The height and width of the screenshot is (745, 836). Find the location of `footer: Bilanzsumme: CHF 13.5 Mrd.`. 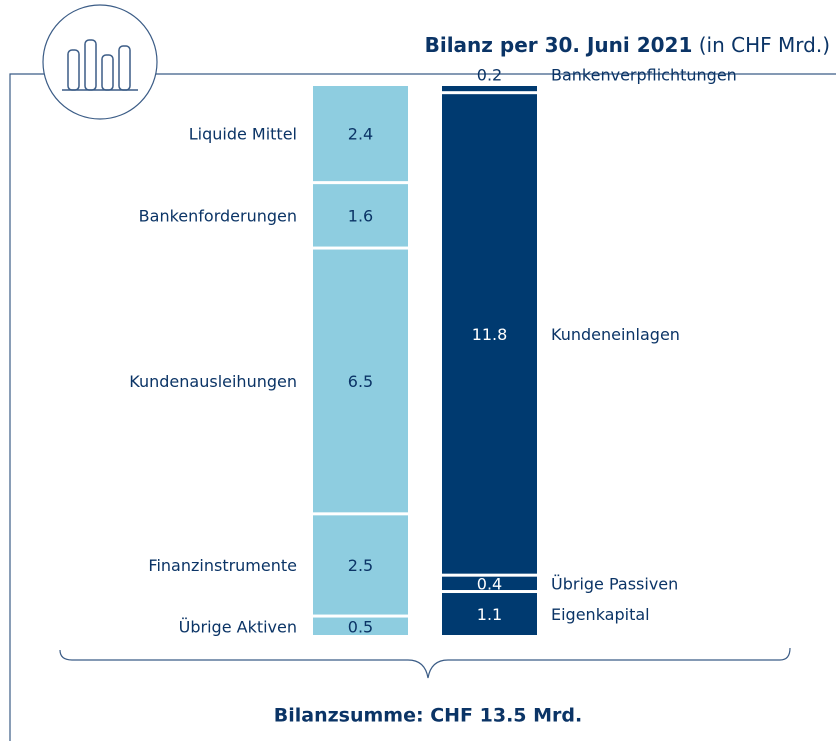

footer: Bilanzsumme: CHF 13.5 Mrd. is located at coordinates (428, 716).